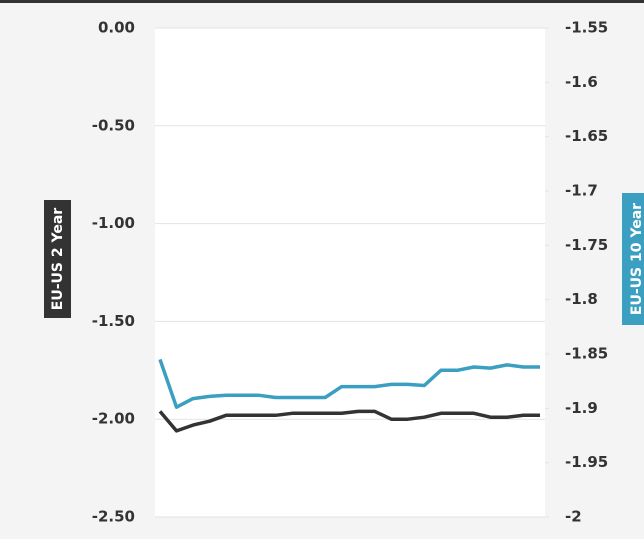  Describe the element at coordinates (636, 259) in the screenshot. I see `y2-axis-title: EU-US 10 Year` at that location.